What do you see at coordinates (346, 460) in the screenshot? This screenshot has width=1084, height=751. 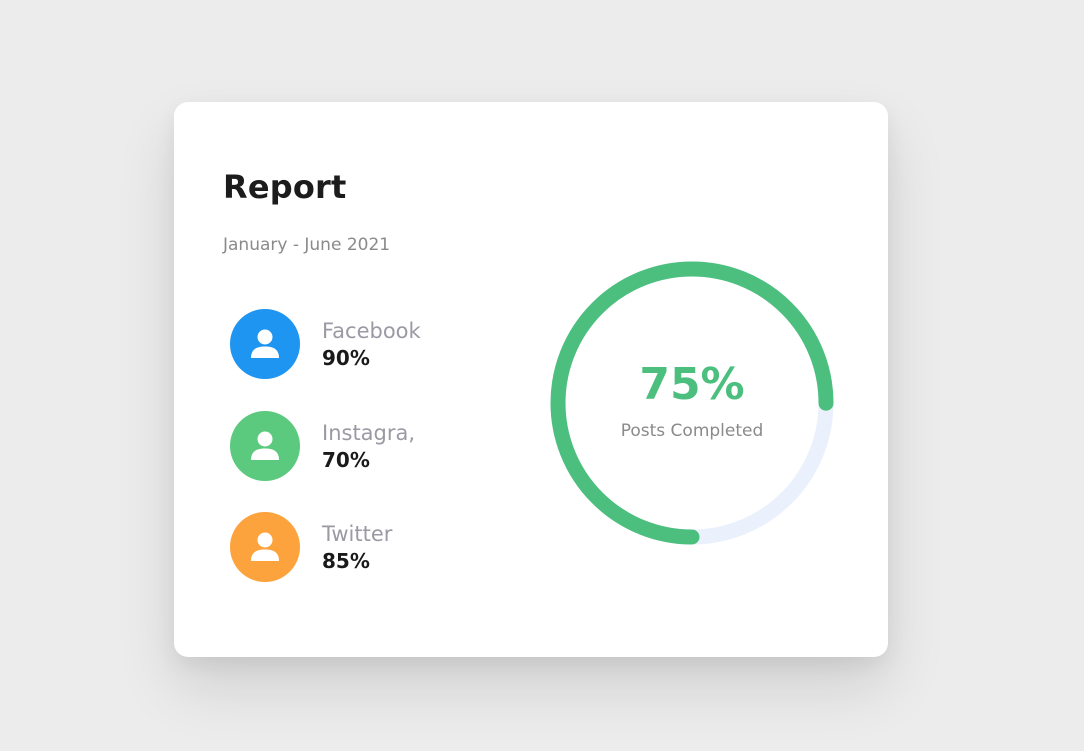 I see `platform-value: 70%` at bounding box center [346, 460].